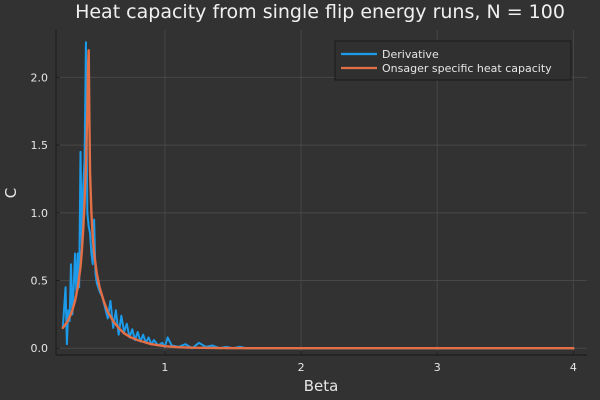 This screenshot has width=600, height=400. What do you see at coordinates (301, 367) in the screenshot?
I see `x-tick-label-1: 2` at bounding box center [301, 367].